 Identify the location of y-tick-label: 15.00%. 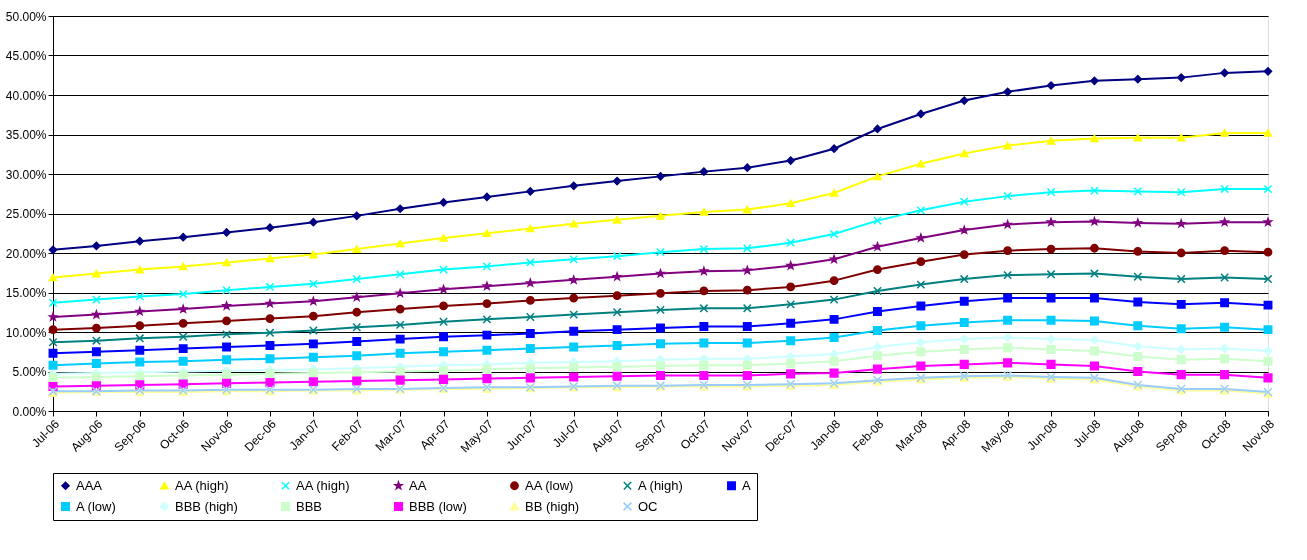
(26, 293).